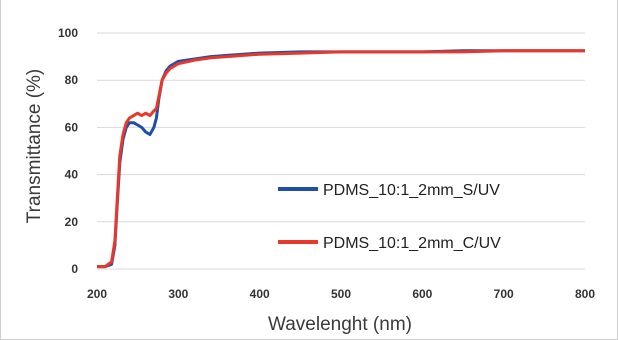 Image resolution: width=618 pixels, height=340 pixels. I want to click on y-tick-label: 0, so click(74, 269).